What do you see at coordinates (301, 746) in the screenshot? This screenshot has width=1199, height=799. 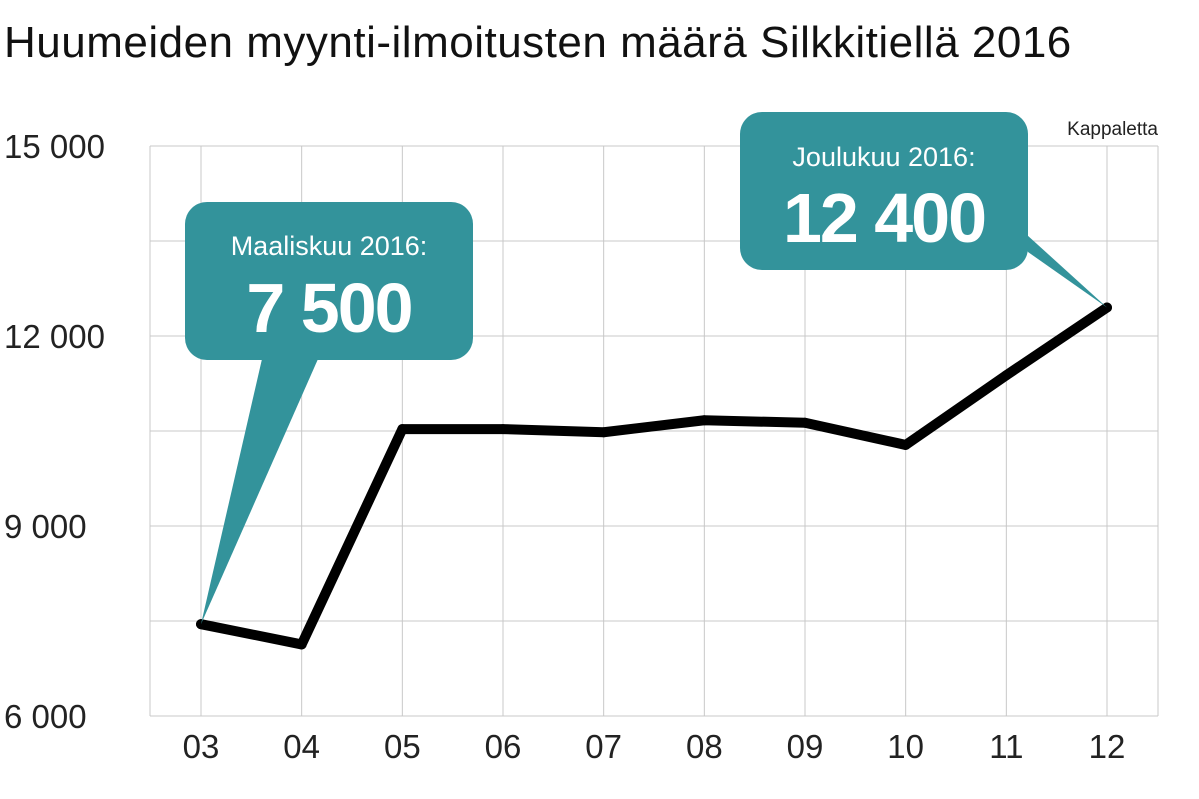 I see `x-tick-label: 04` at bounding box center [301, 746].